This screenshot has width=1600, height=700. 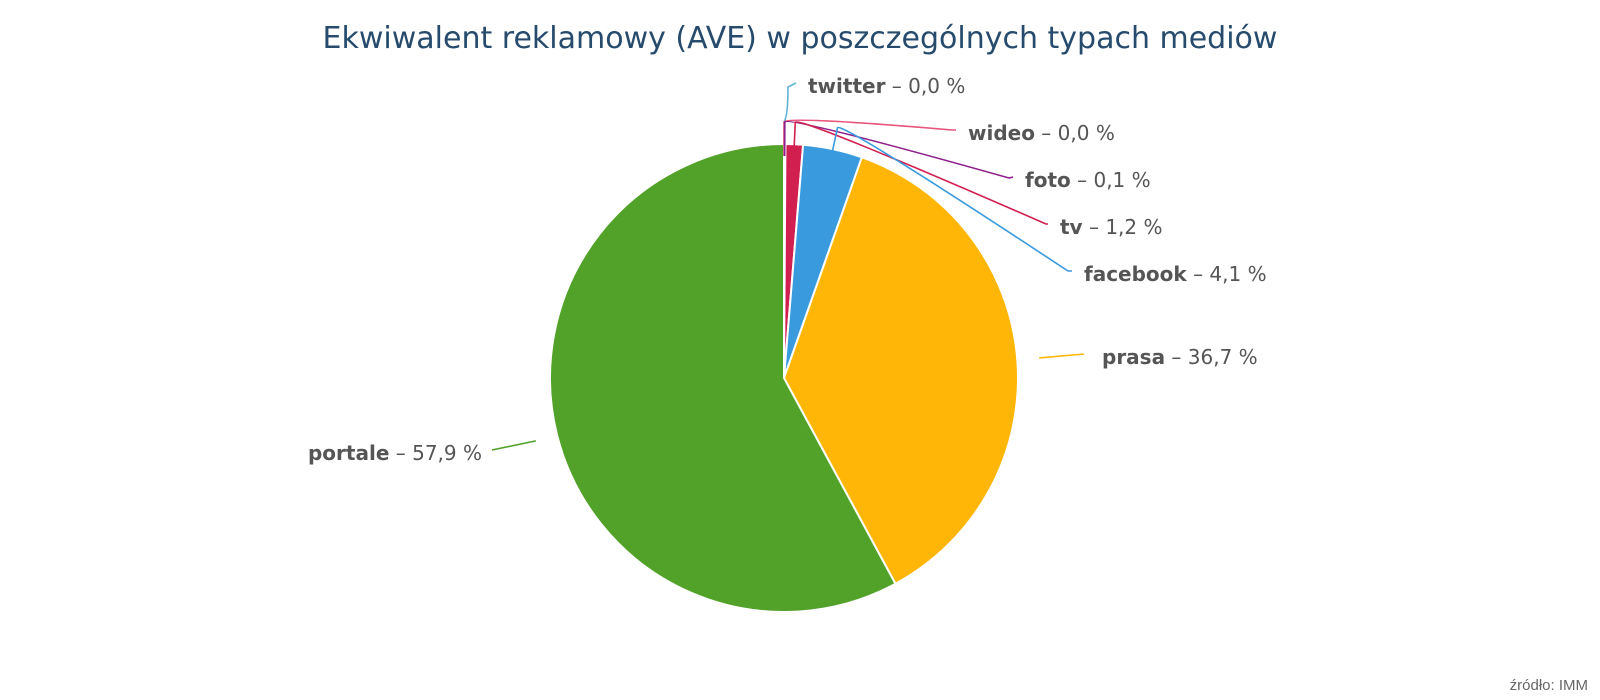 I want to click on data-label-portale: portale – 57,9 %, so click(x=395, y=453).